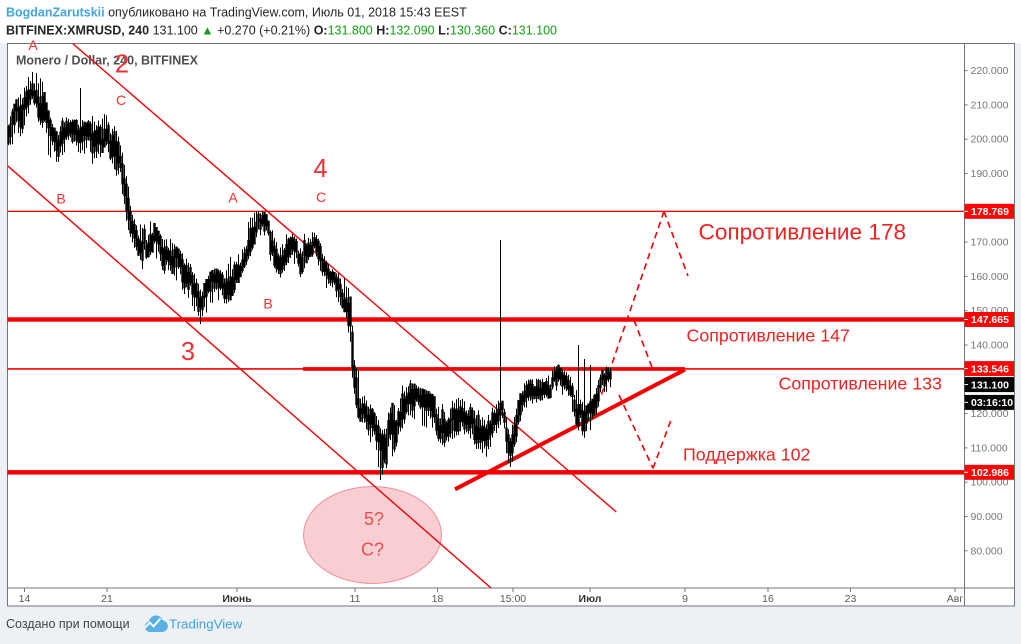  Describe the element at coordinates (860, 384) in the screenshot. I see `svg-text: Сопротивление 133` at that location.